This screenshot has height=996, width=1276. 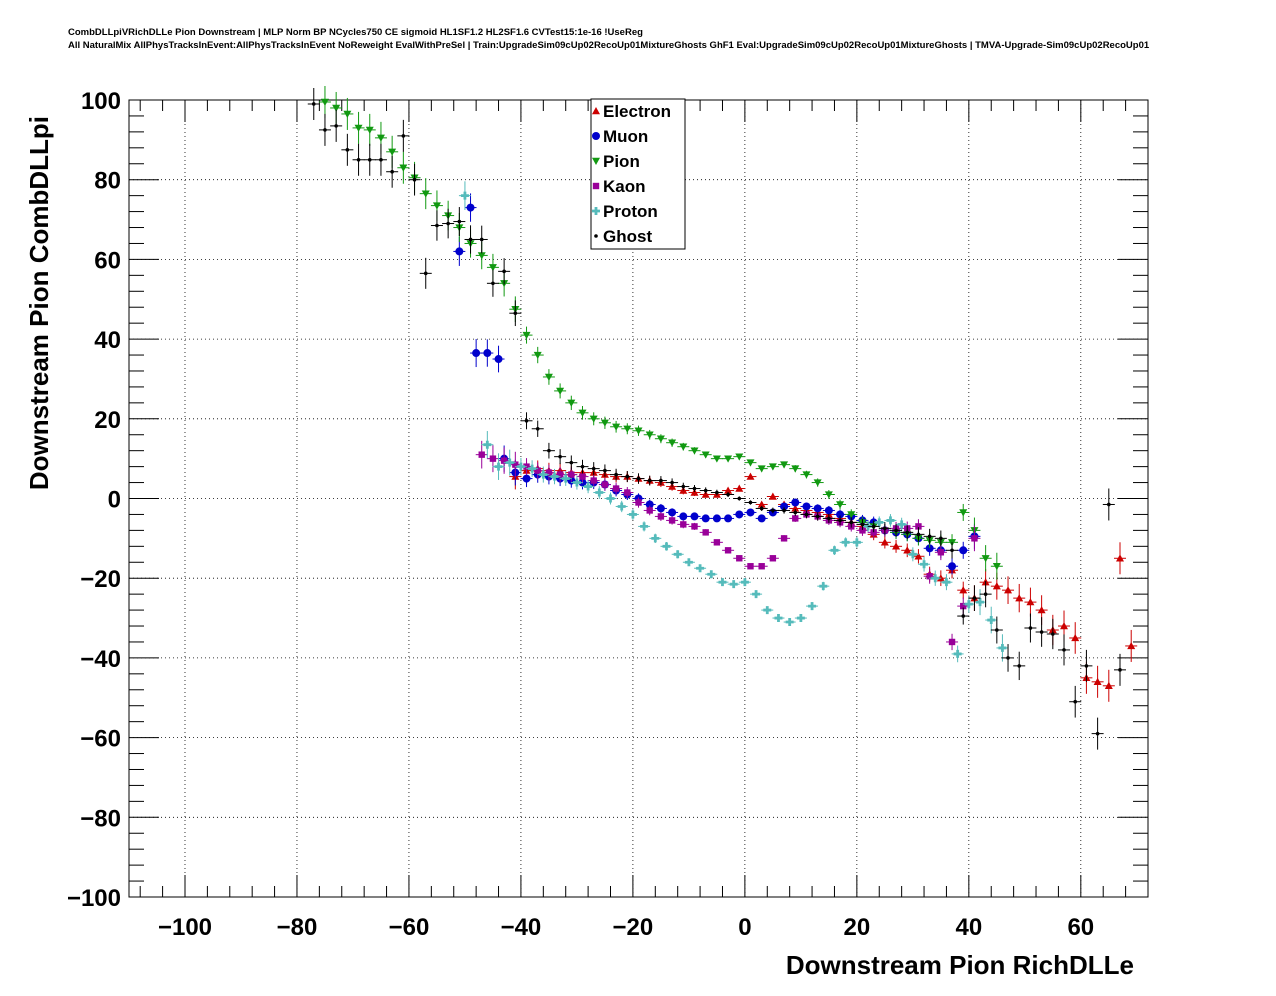 I want to click on x-tick-labels: −100 −80 −60 −40 −20 0 20 40 60, so click(x=626, y=927).